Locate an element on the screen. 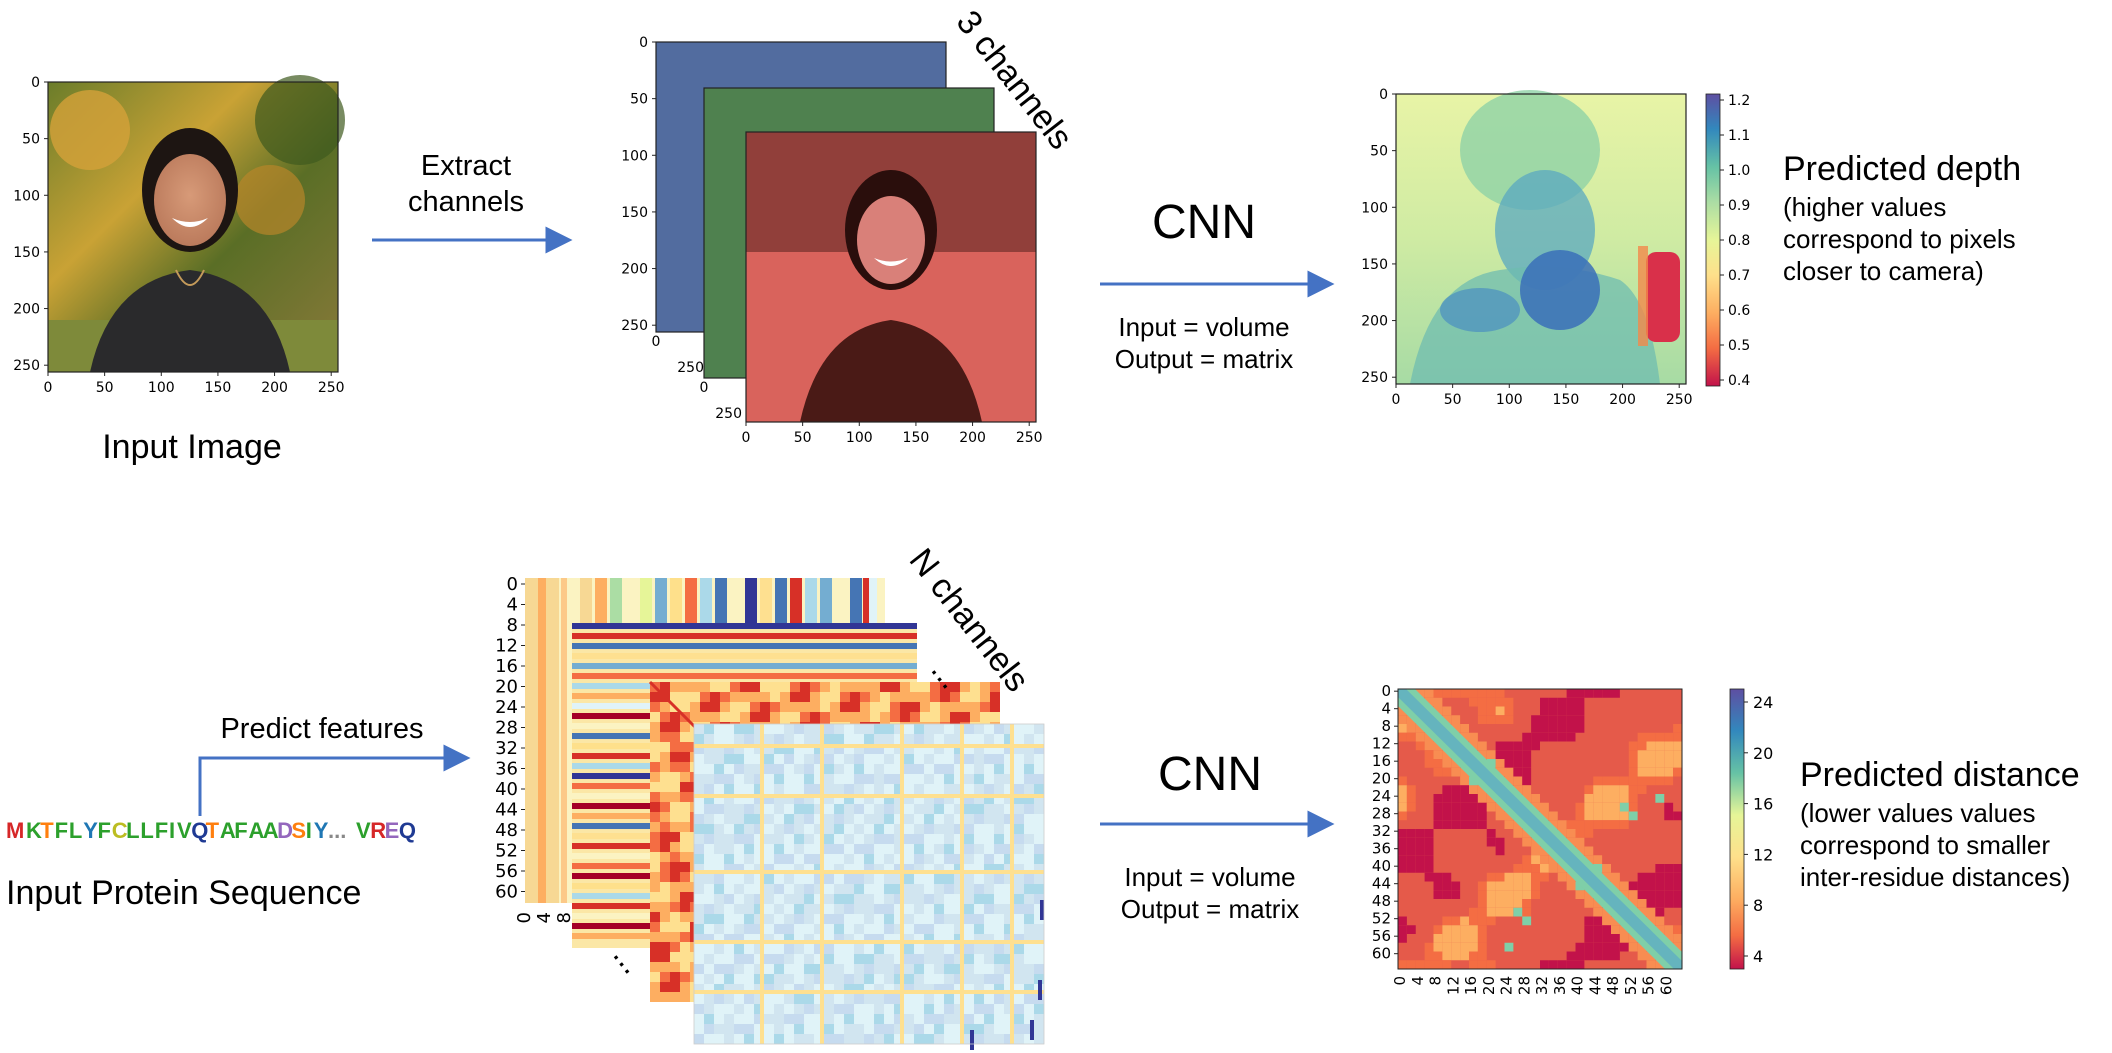 This screenshot has width=2112, height=1053. input-image-ytick: 150 is located at coordinates (26, 253).